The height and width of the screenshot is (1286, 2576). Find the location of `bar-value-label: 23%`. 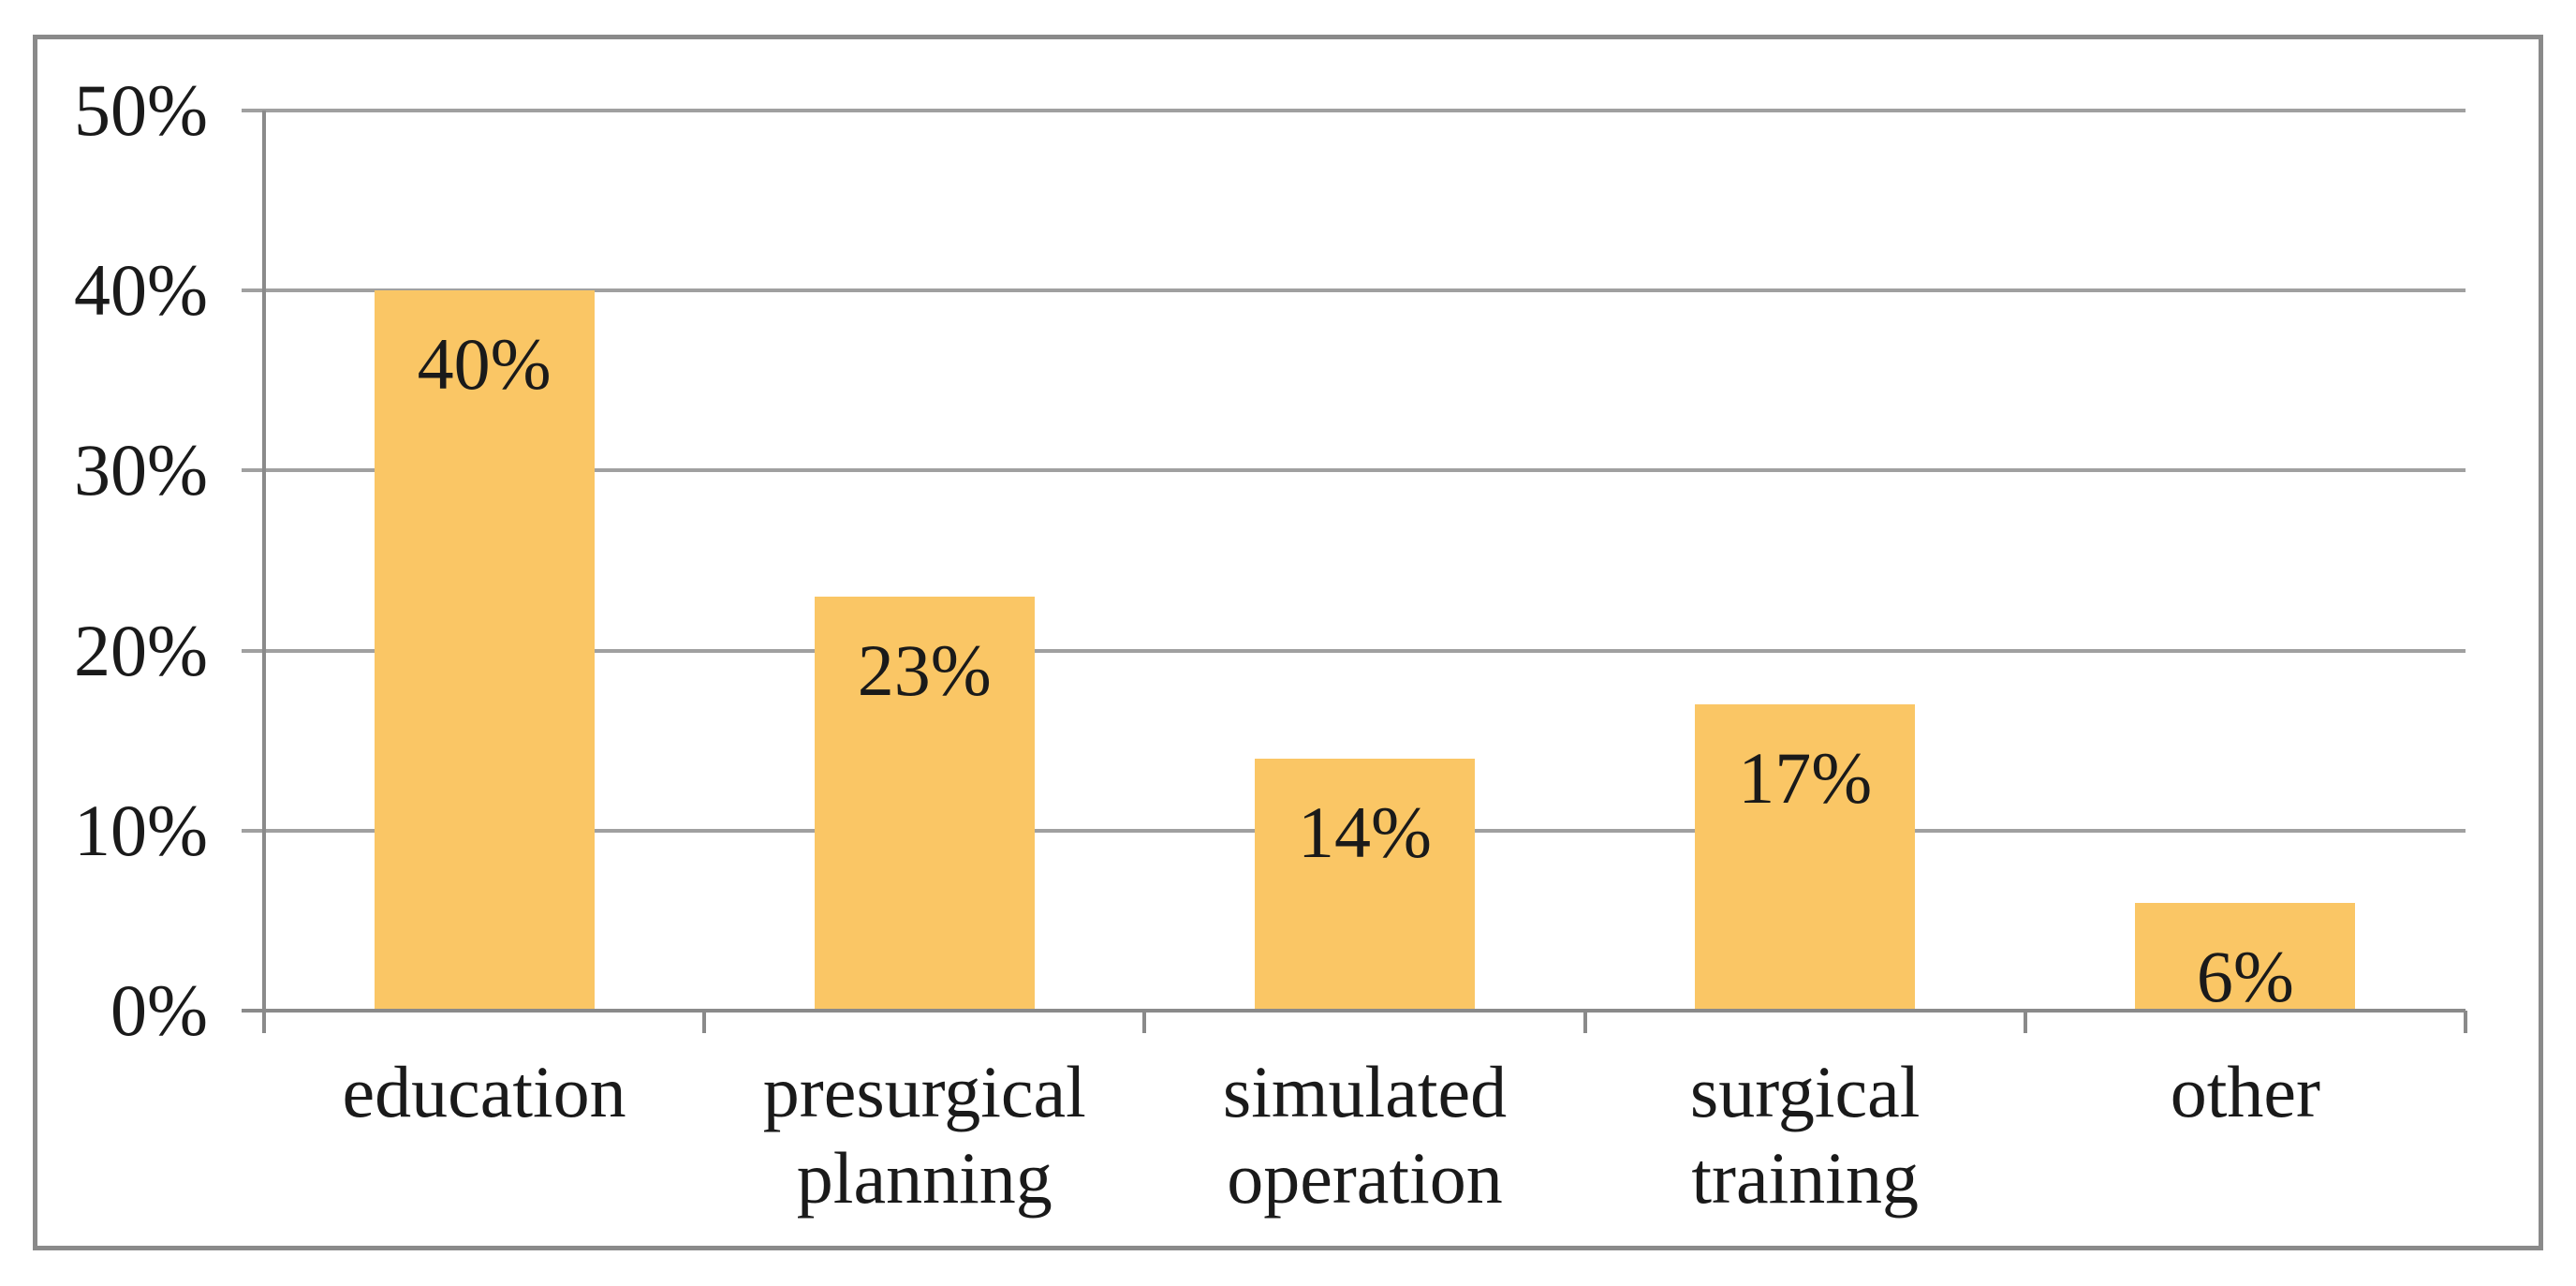

bar-value-label: 23% is located at coordinates (924, 669).